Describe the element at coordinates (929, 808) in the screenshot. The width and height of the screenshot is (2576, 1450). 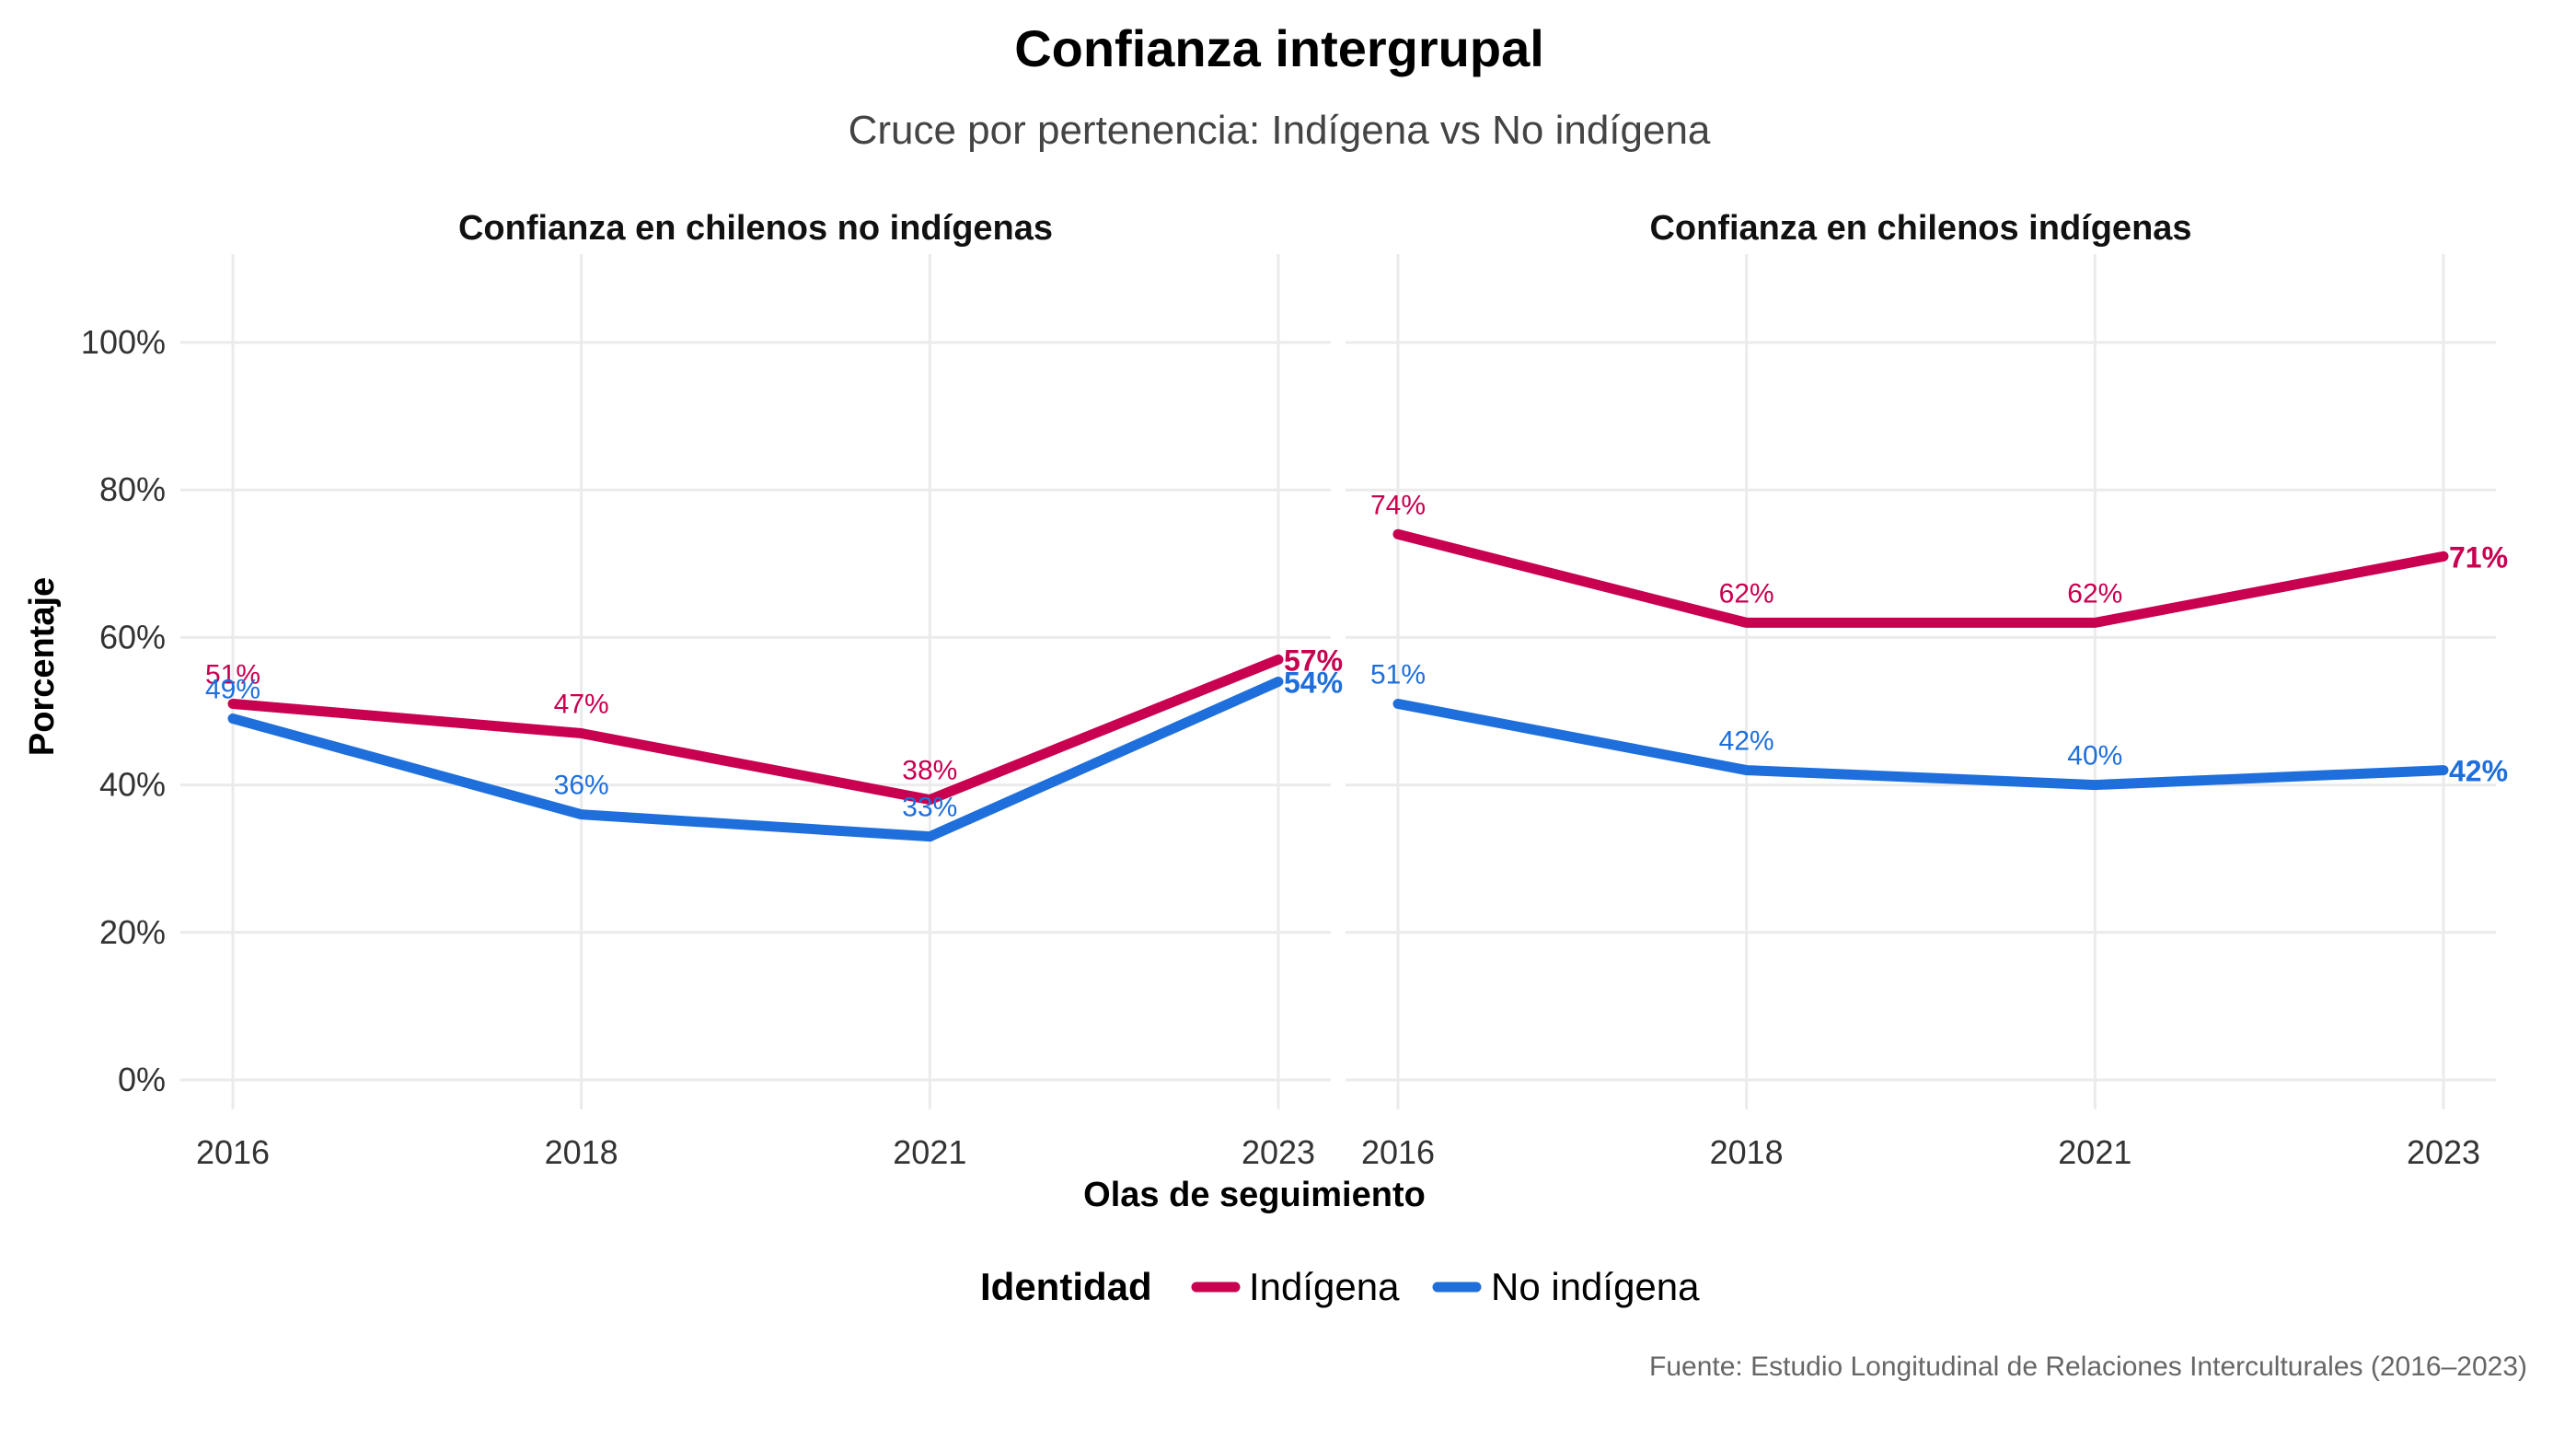
I see `data-label: 33%` at that location.